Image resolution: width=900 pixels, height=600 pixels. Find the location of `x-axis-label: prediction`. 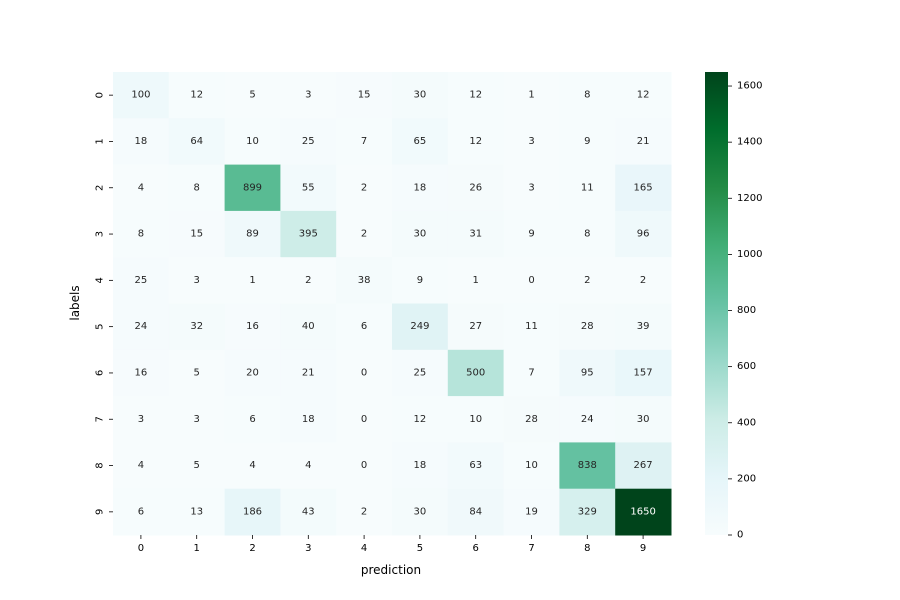

x-axis-label: prediction is located at coordinates (391, 570).